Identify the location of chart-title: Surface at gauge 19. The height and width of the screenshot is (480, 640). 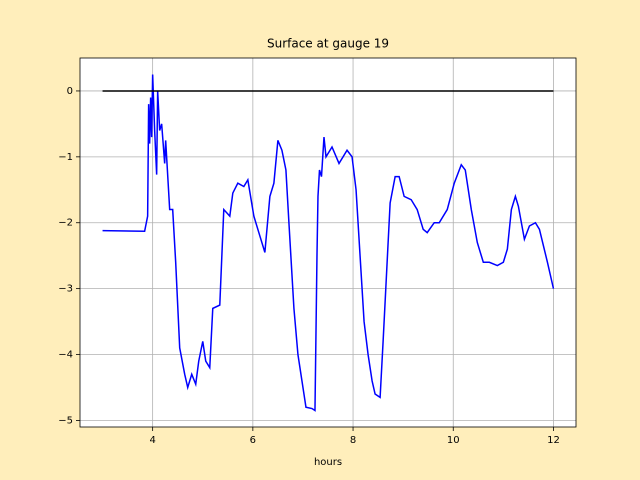
(328, 44).